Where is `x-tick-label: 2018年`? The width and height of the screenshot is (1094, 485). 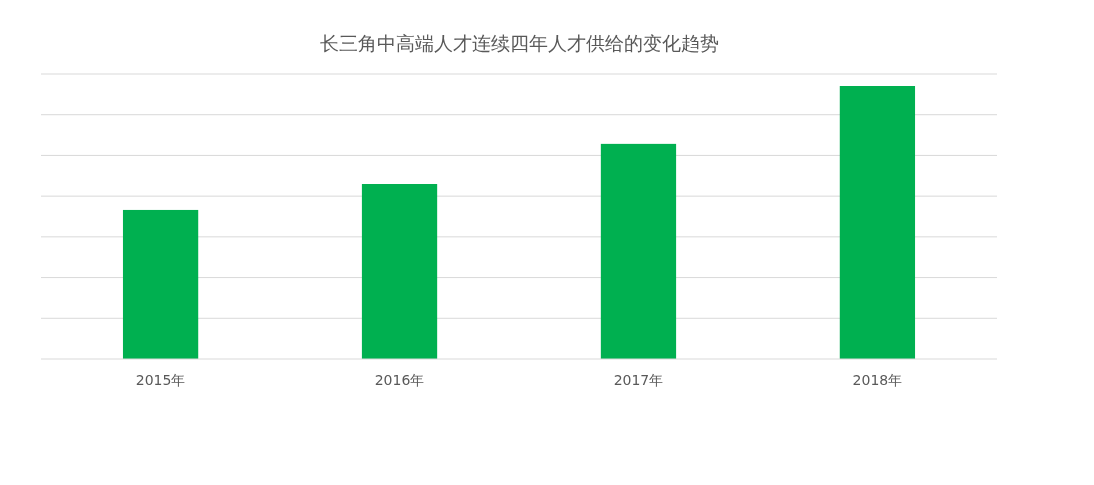 x-tick-label: 2018年 is located at coordinates (877, 380).